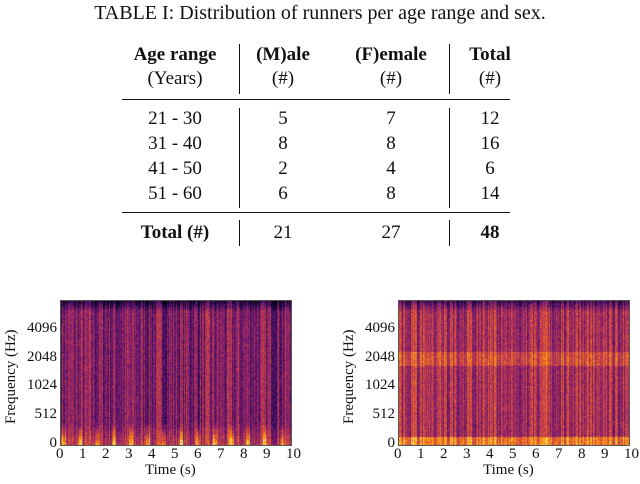 The image size is (640, 484). What do you see at coordinates (490, 54) in the screenshot?
I see `header-total: Total` at bounding box center [490, 54].